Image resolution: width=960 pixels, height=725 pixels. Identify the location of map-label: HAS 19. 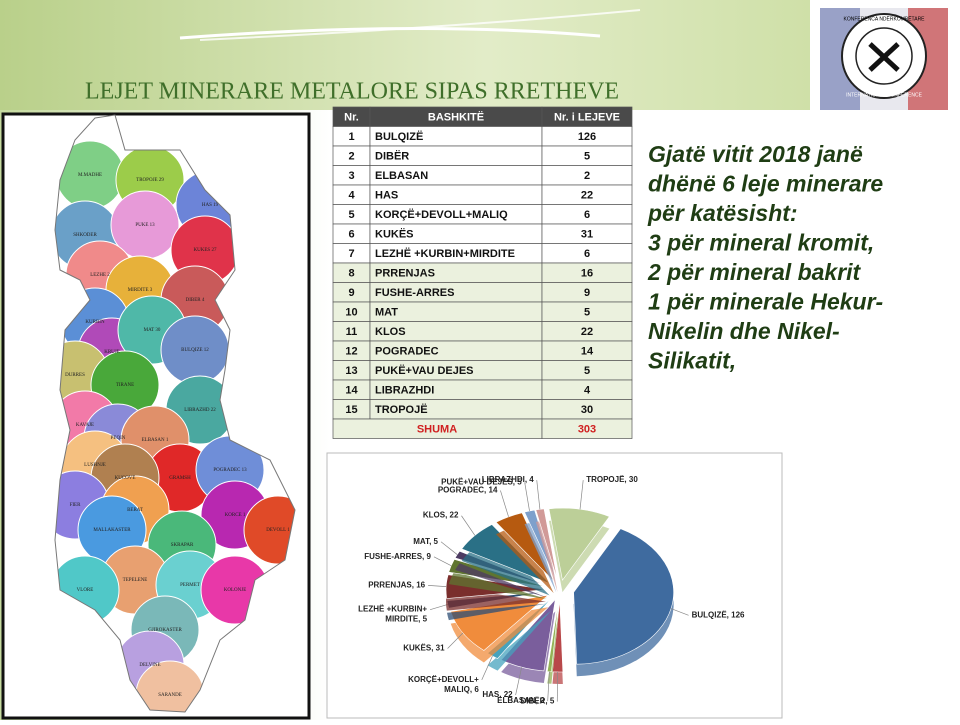
(210, 205).